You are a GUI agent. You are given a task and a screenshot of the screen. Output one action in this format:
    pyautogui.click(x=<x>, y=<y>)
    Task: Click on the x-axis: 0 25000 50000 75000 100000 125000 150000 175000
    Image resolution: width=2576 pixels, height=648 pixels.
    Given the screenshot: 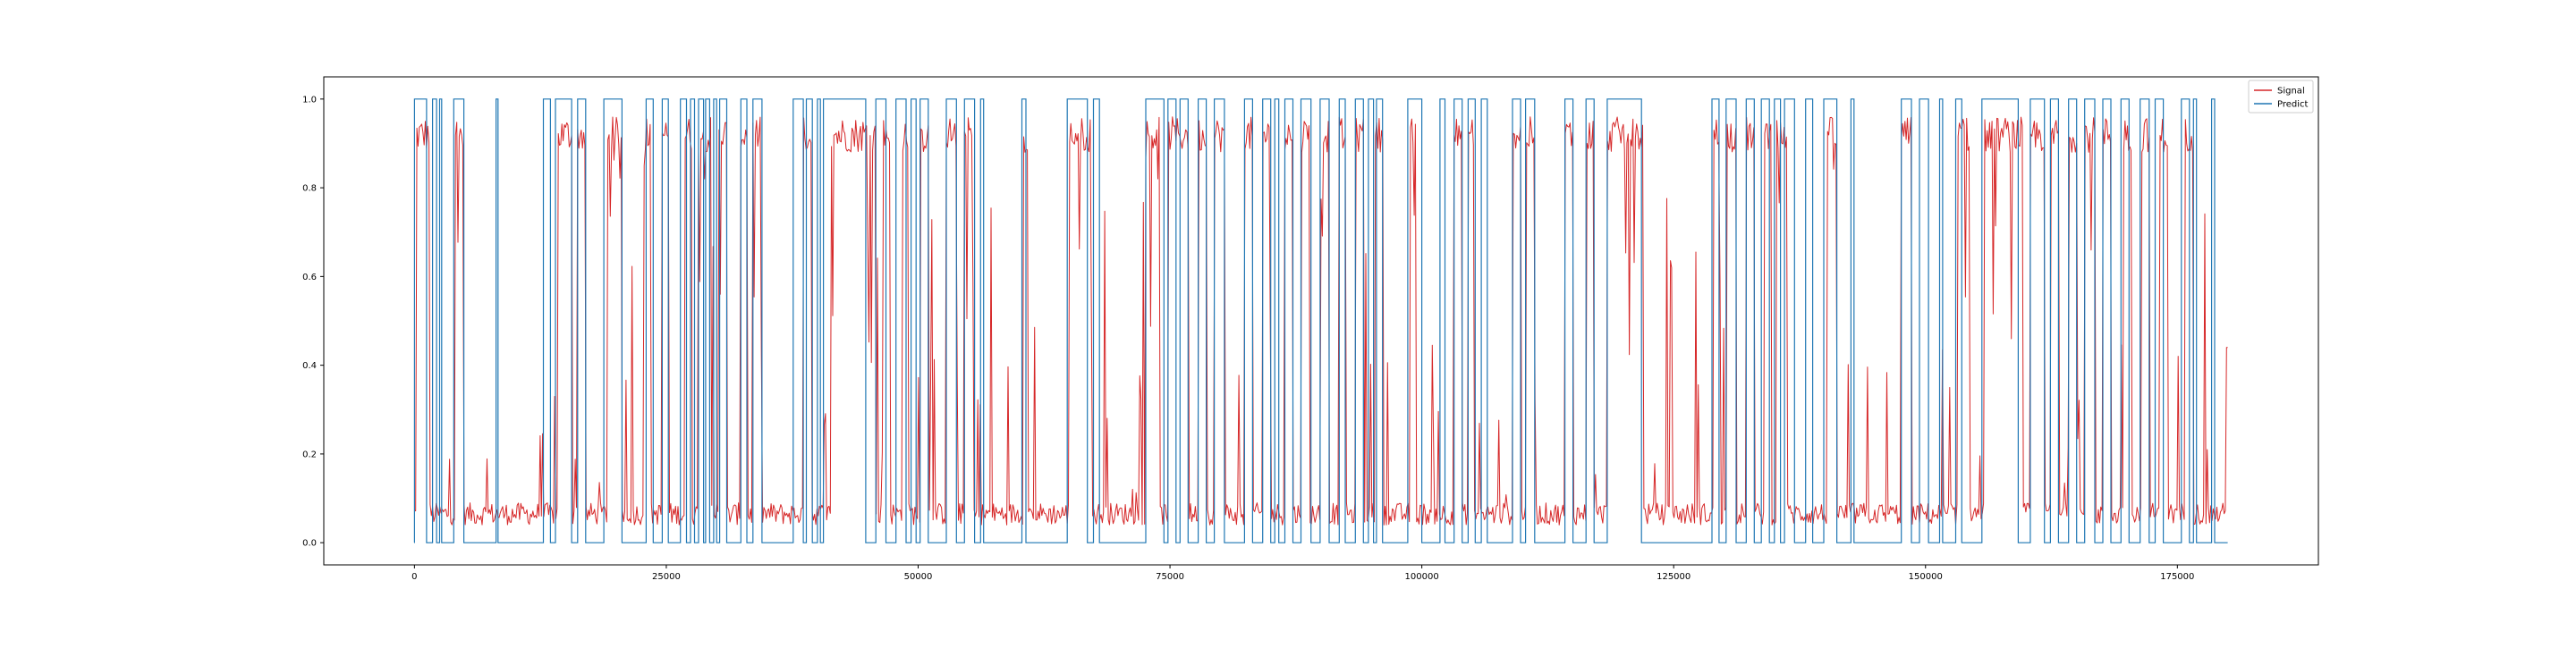 What is the action you would take?
    pyautogui.click(x=1302, y=573)
    